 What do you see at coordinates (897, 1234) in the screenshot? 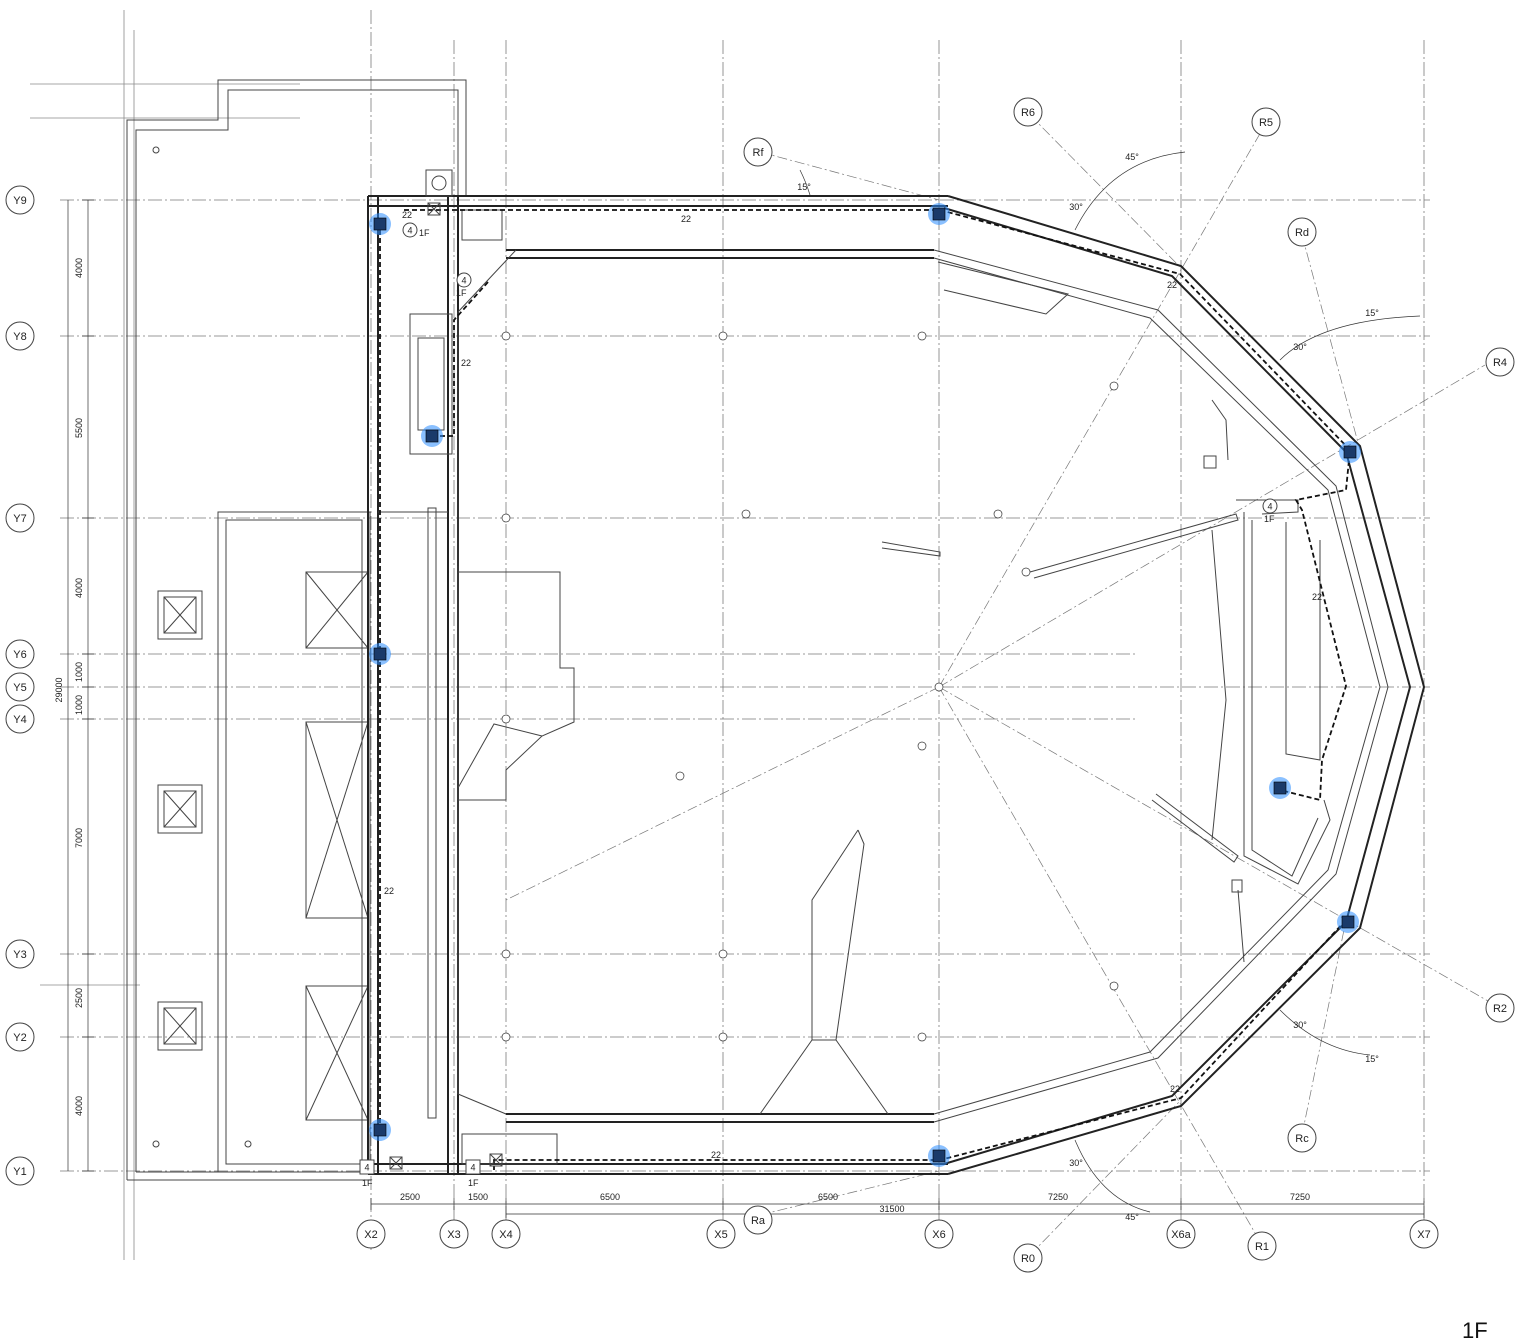
I see `grid-bubbles-x: X2 X3 X4 X5 X6 X6a X7` at bounding box center [897, 1234].